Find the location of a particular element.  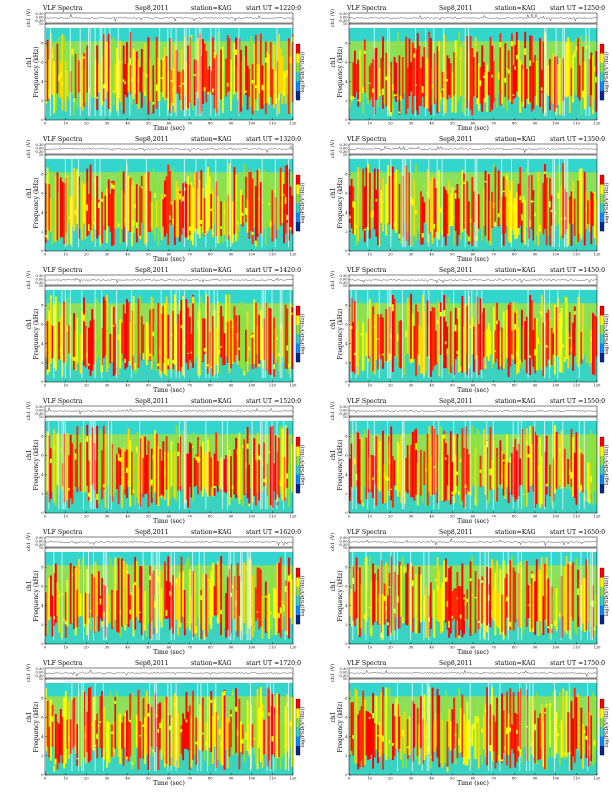

x-tick-label: 40 is located at coordinates (127, 779).